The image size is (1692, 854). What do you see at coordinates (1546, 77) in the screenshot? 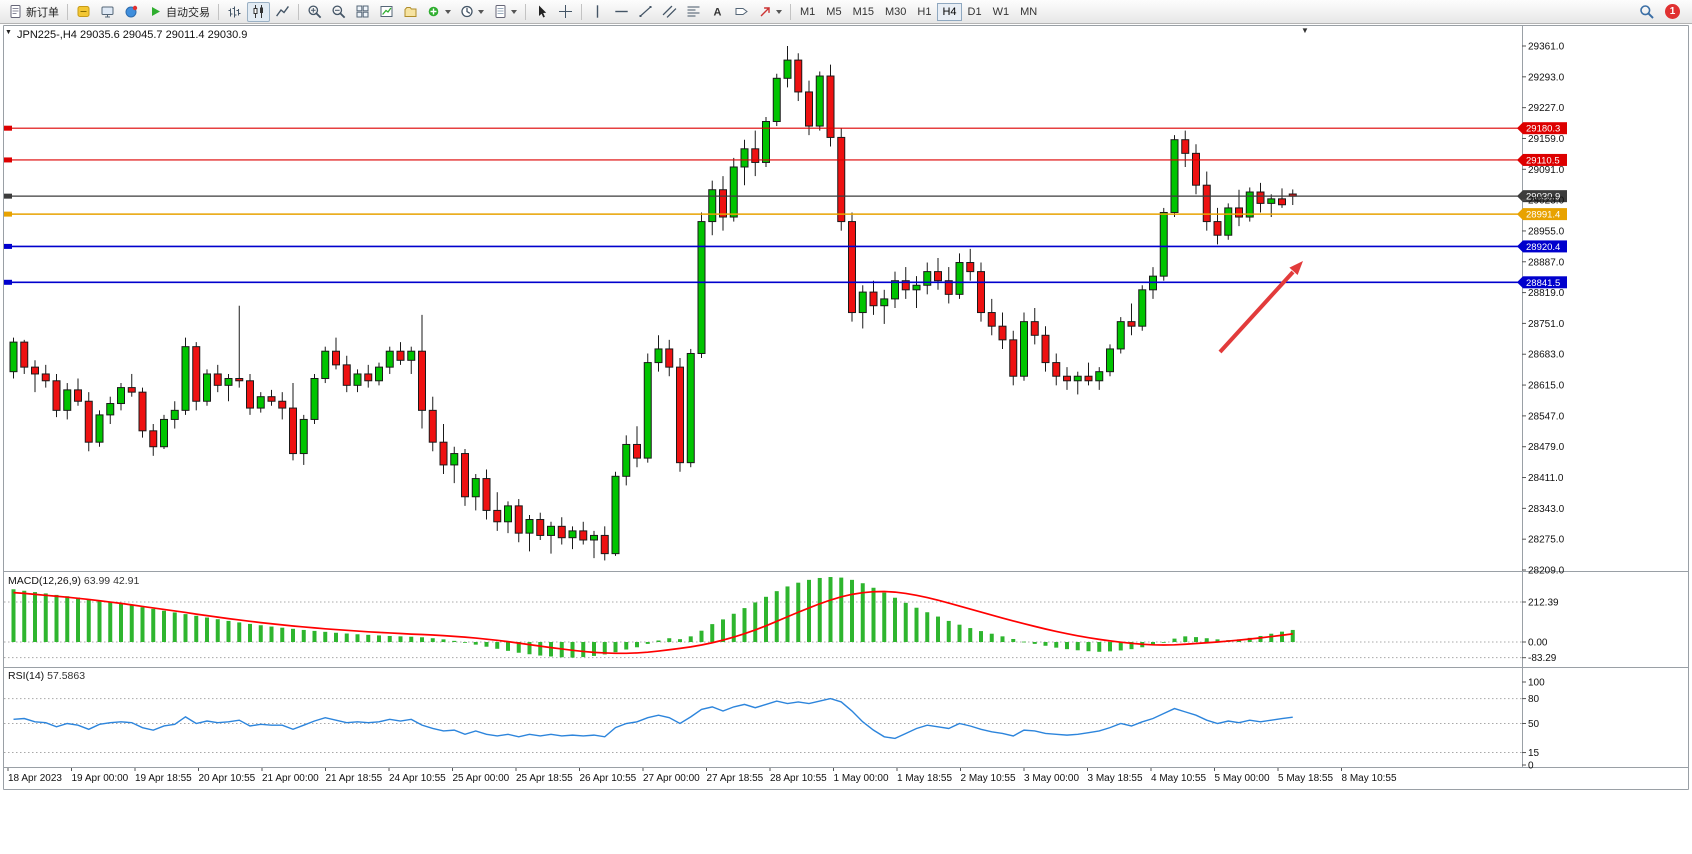
I see `svg-text: 29293.0` at bounding box center [1546, 77].